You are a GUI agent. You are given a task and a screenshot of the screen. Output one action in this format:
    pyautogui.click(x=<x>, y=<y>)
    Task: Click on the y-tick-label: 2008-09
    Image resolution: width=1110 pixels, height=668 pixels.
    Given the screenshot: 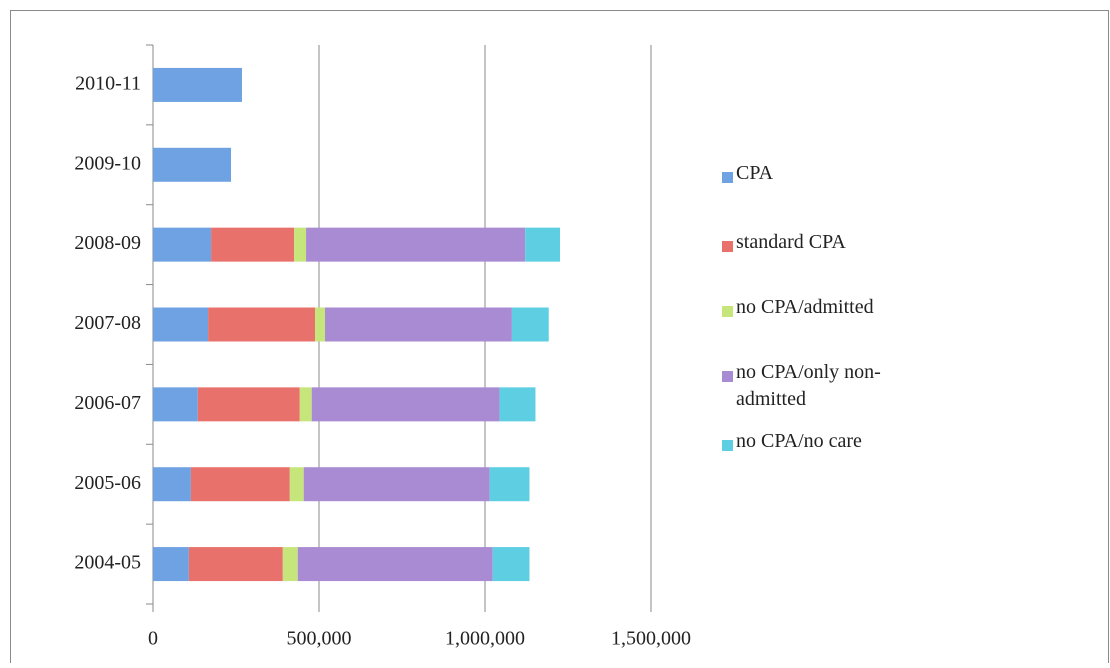 What is the action you would take?
    pyautogui.click(x=107, y=243)
    